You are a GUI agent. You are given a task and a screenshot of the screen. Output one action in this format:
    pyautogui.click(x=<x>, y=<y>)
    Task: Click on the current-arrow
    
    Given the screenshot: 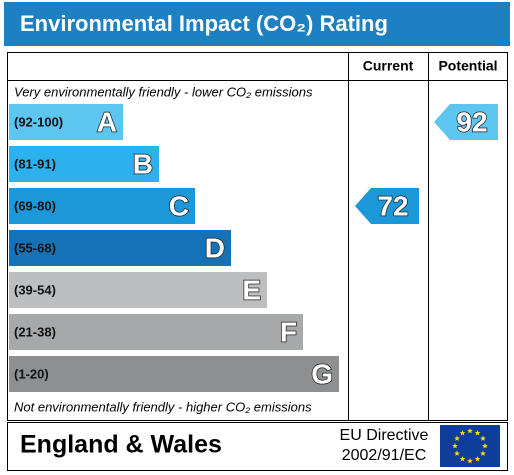 What is the action you would take?
    pyautogui.click(x=387, y=206)
    